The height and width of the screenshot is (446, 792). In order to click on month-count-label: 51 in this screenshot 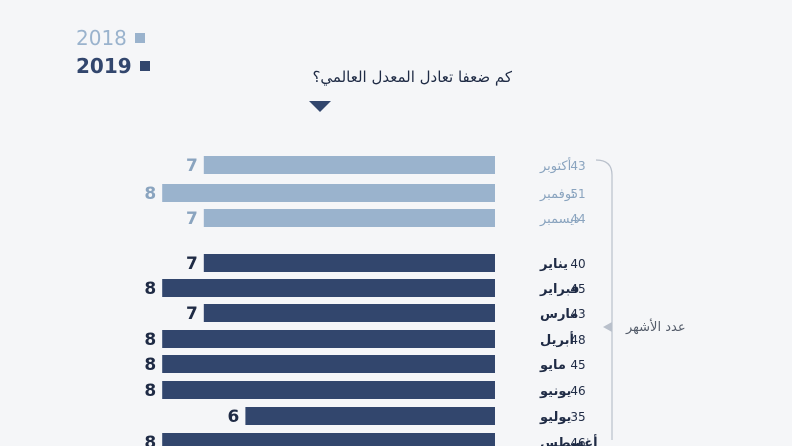, I will do `click(577, 194)`.